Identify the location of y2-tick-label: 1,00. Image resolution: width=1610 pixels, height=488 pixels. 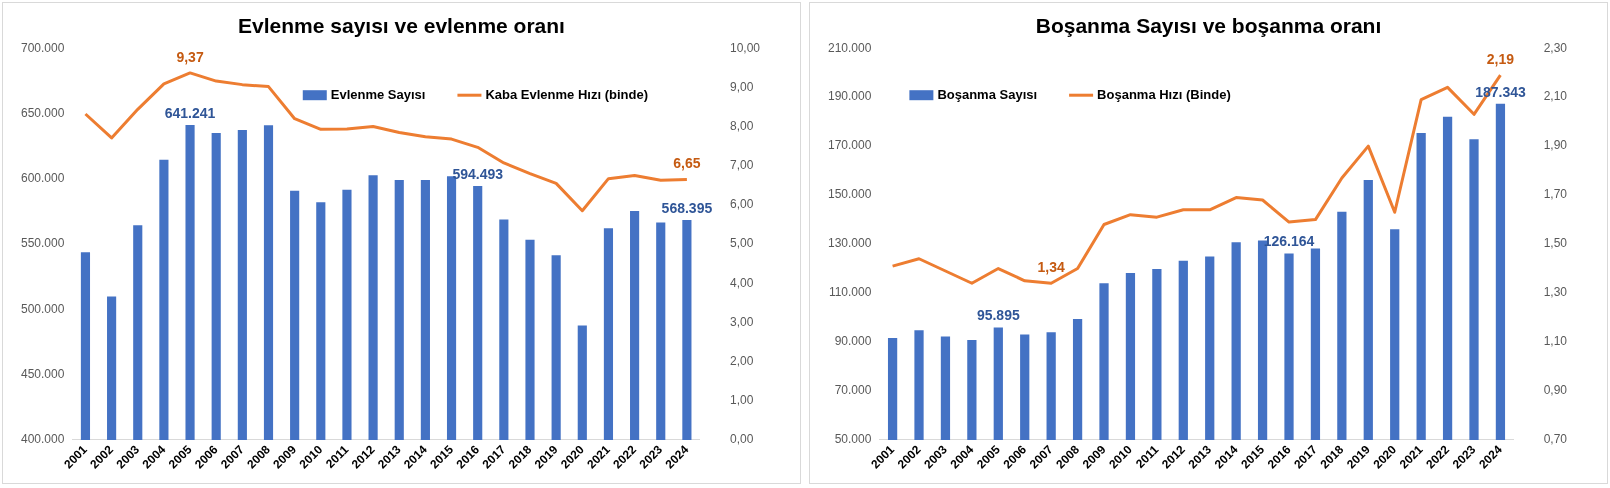
(741, 400).